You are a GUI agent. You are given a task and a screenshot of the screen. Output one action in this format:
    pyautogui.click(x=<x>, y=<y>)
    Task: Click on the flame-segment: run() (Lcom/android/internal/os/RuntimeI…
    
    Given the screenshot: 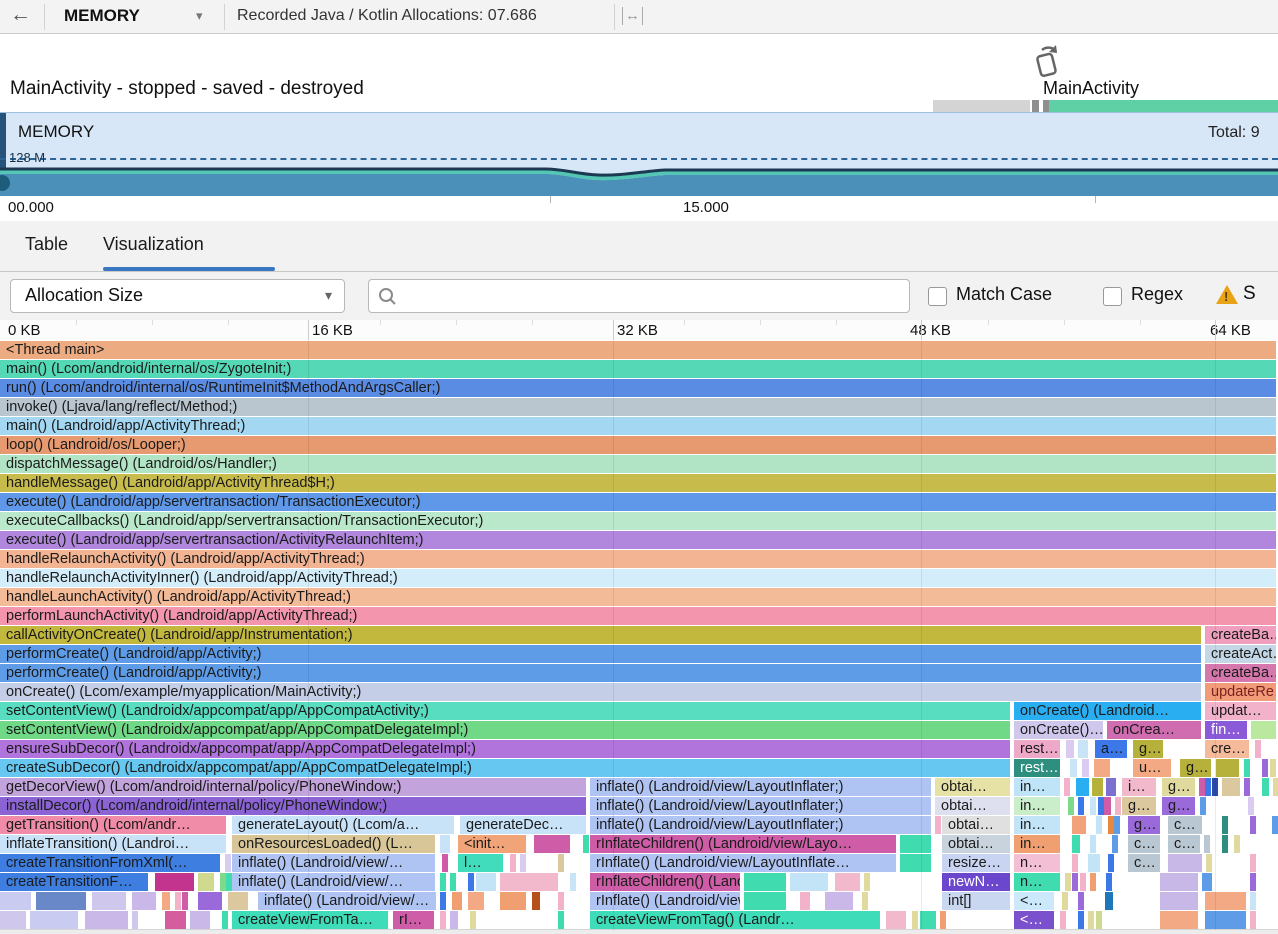 What is the action you would take?
    pyautogui.click(x=638, y=388)
    